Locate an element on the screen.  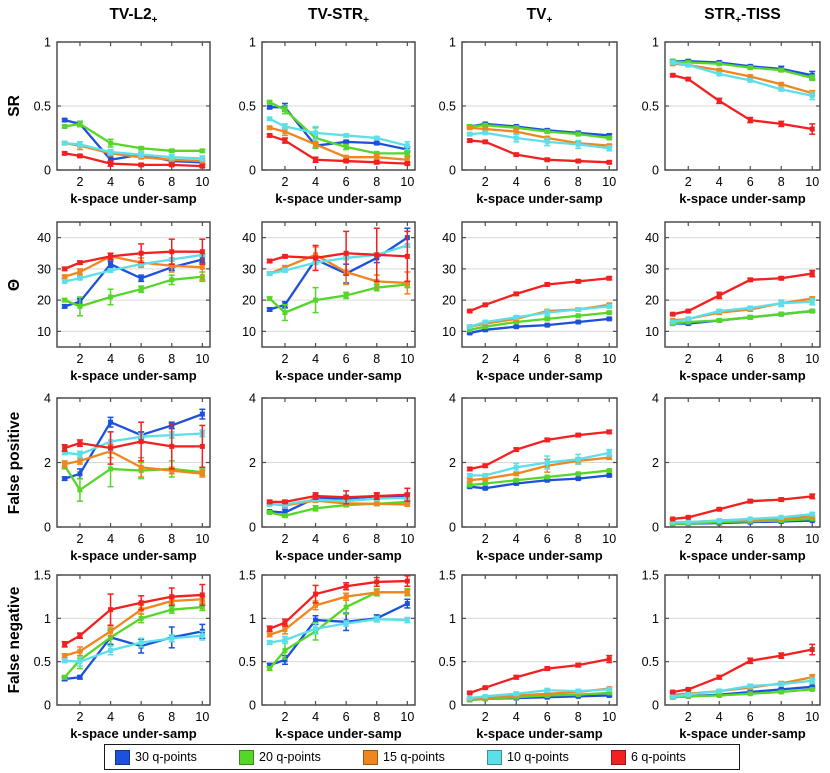
subplot-r2c4: 2 4 6 8 10 10 20 30 40 k-space under-samp is located at coordinates (733, 302).